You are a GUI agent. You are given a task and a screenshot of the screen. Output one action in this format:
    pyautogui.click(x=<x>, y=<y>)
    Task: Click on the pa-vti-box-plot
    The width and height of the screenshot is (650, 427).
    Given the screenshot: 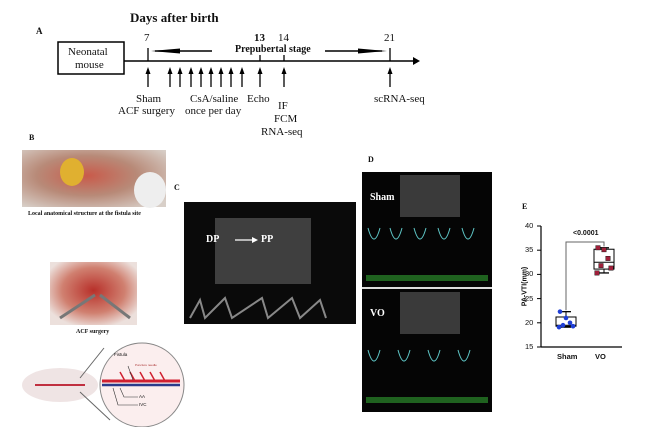 What is the action you would take?
    pyautogui.click(x=579, y=286)
    